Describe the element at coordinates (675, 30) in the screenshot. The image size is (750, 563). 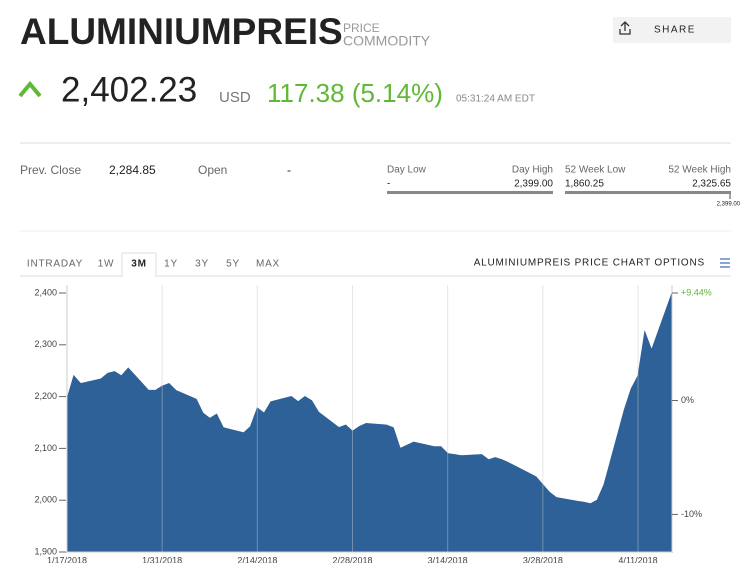
I see `share-label: SHARE` at that location.